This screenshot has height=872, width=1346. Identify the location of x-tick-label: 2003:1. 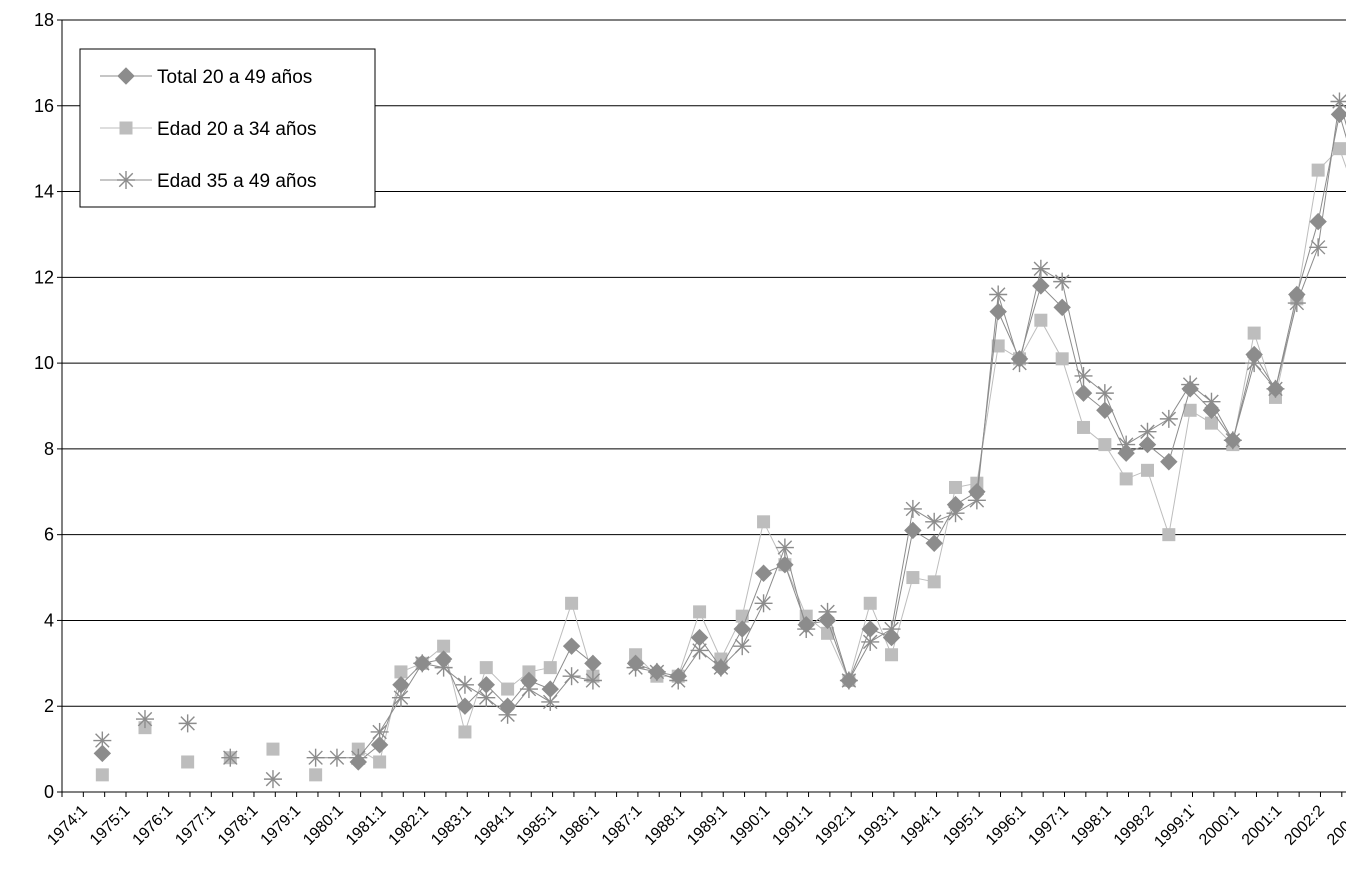
(1335, 825).